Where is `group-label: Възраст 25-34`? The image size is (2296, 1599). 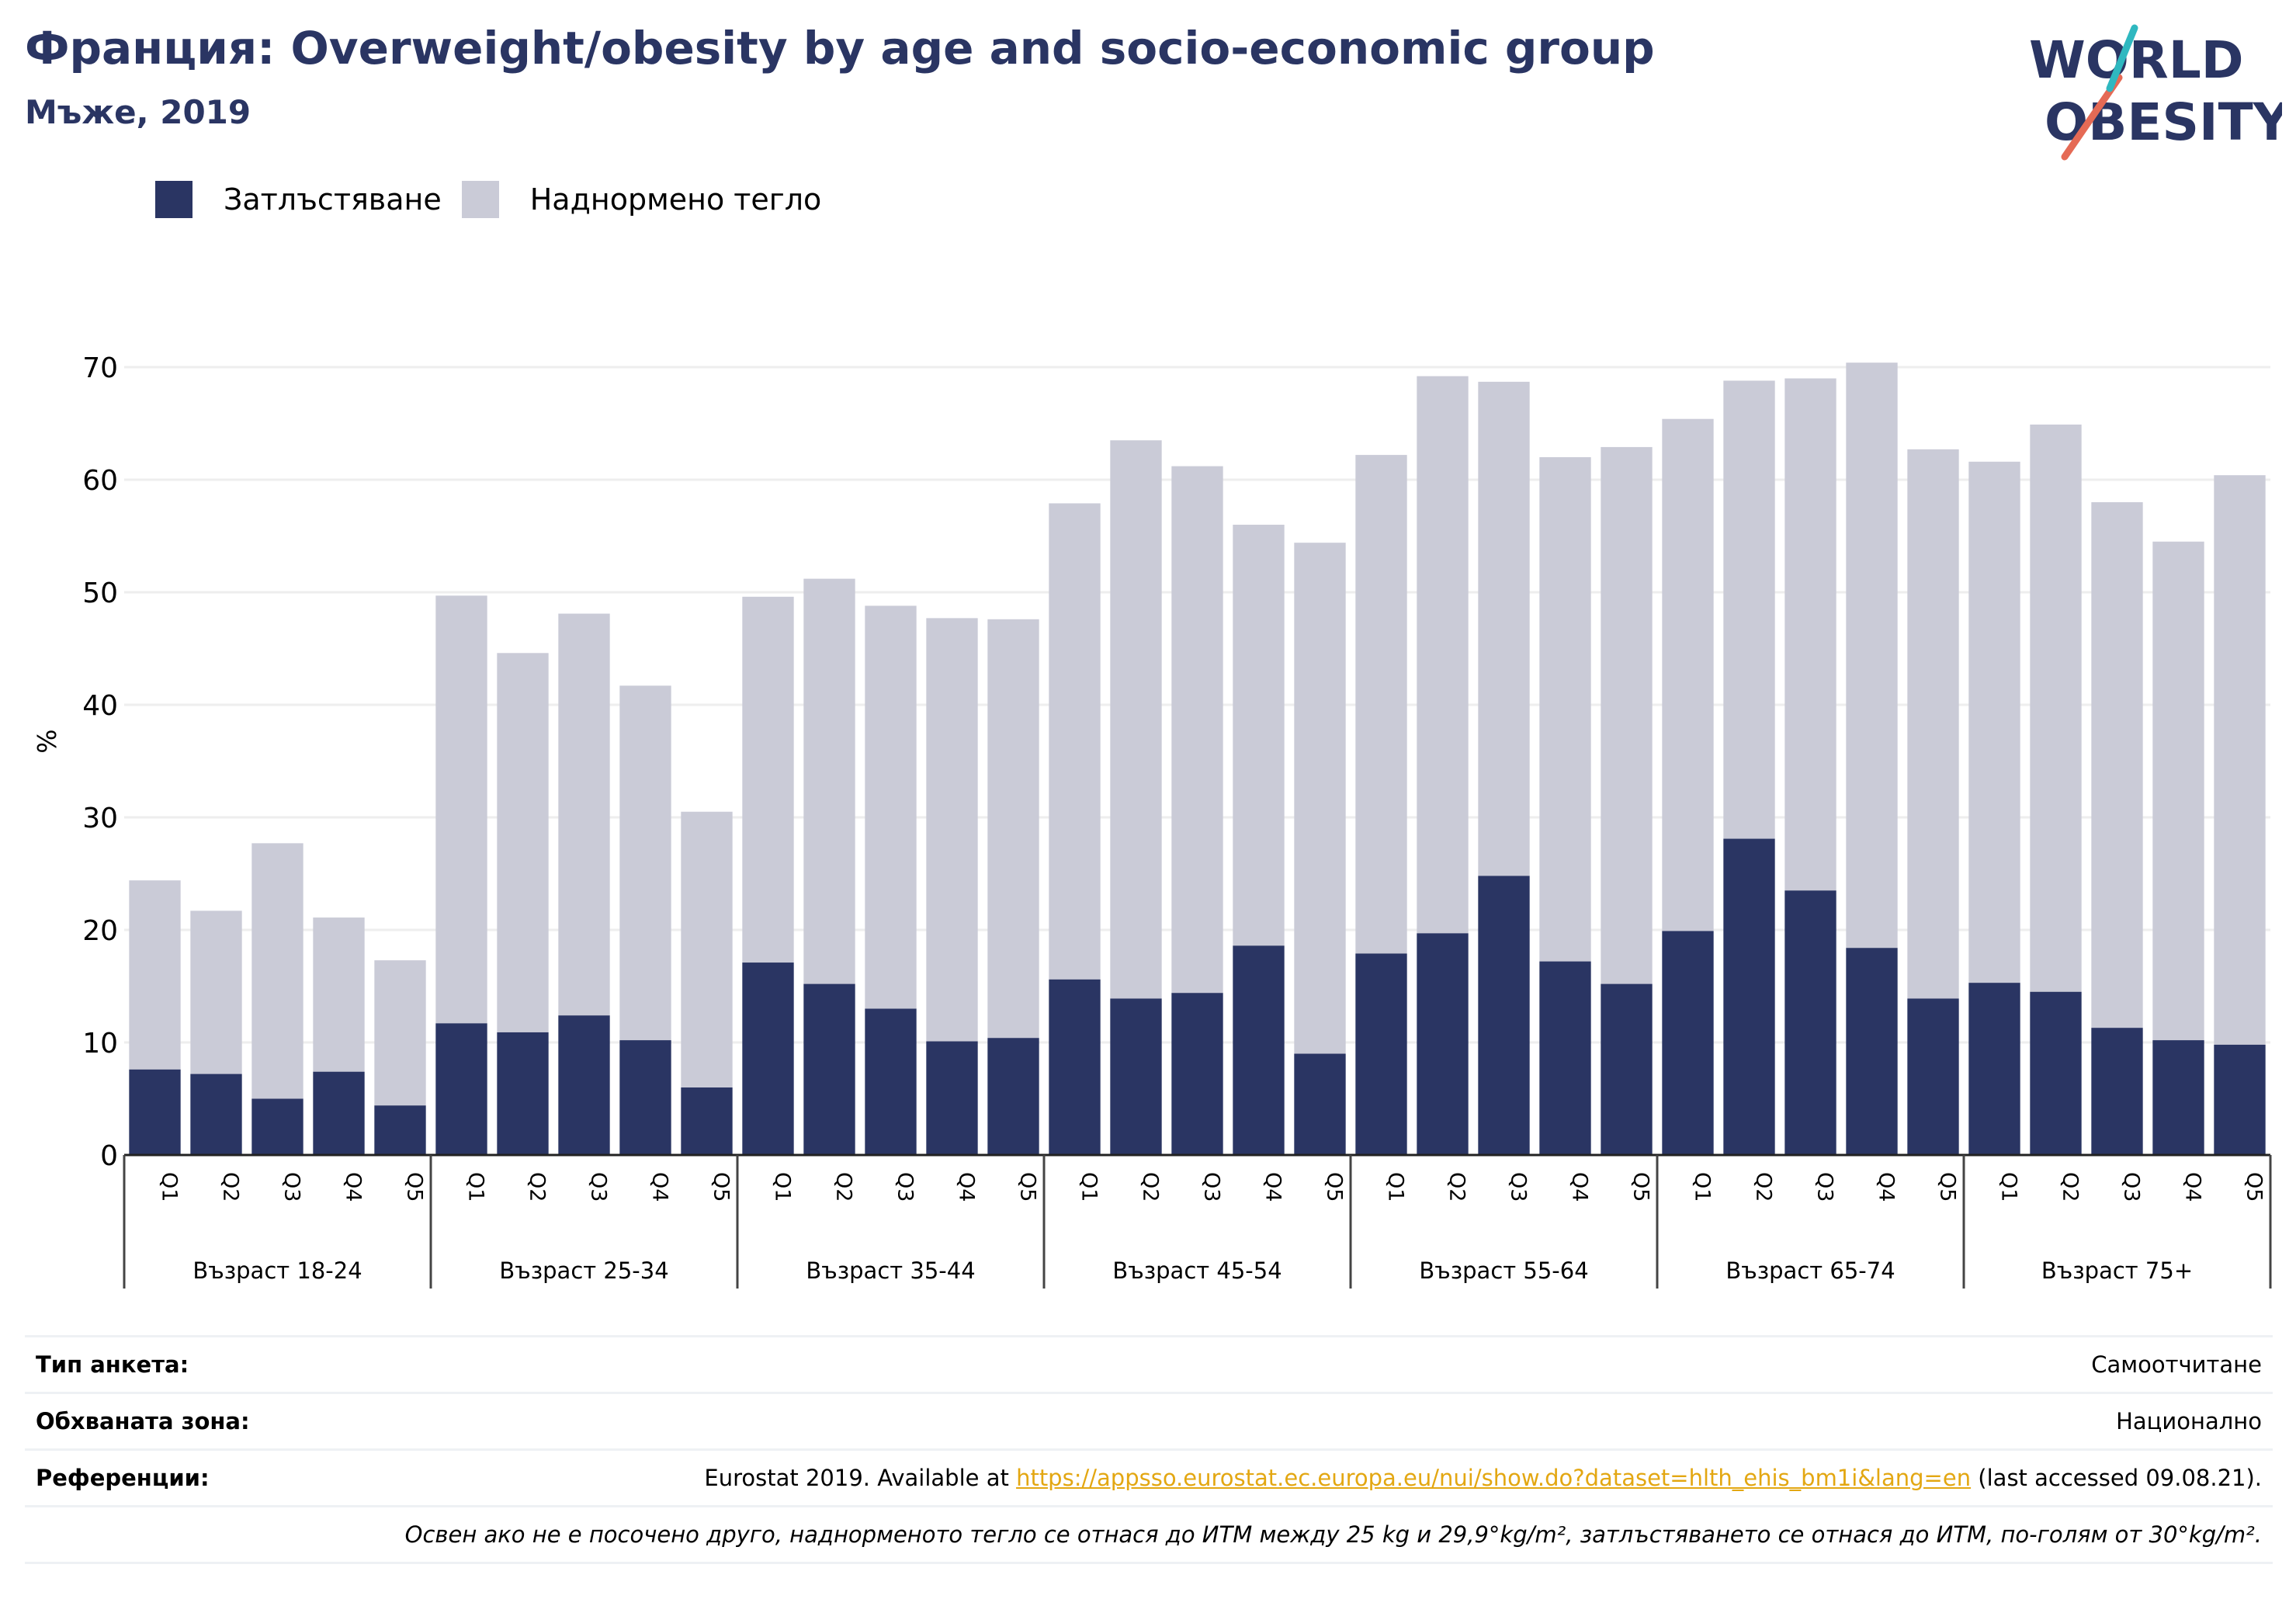
group-label: Възраст 25-34 is located at coordinates (583, 1270).